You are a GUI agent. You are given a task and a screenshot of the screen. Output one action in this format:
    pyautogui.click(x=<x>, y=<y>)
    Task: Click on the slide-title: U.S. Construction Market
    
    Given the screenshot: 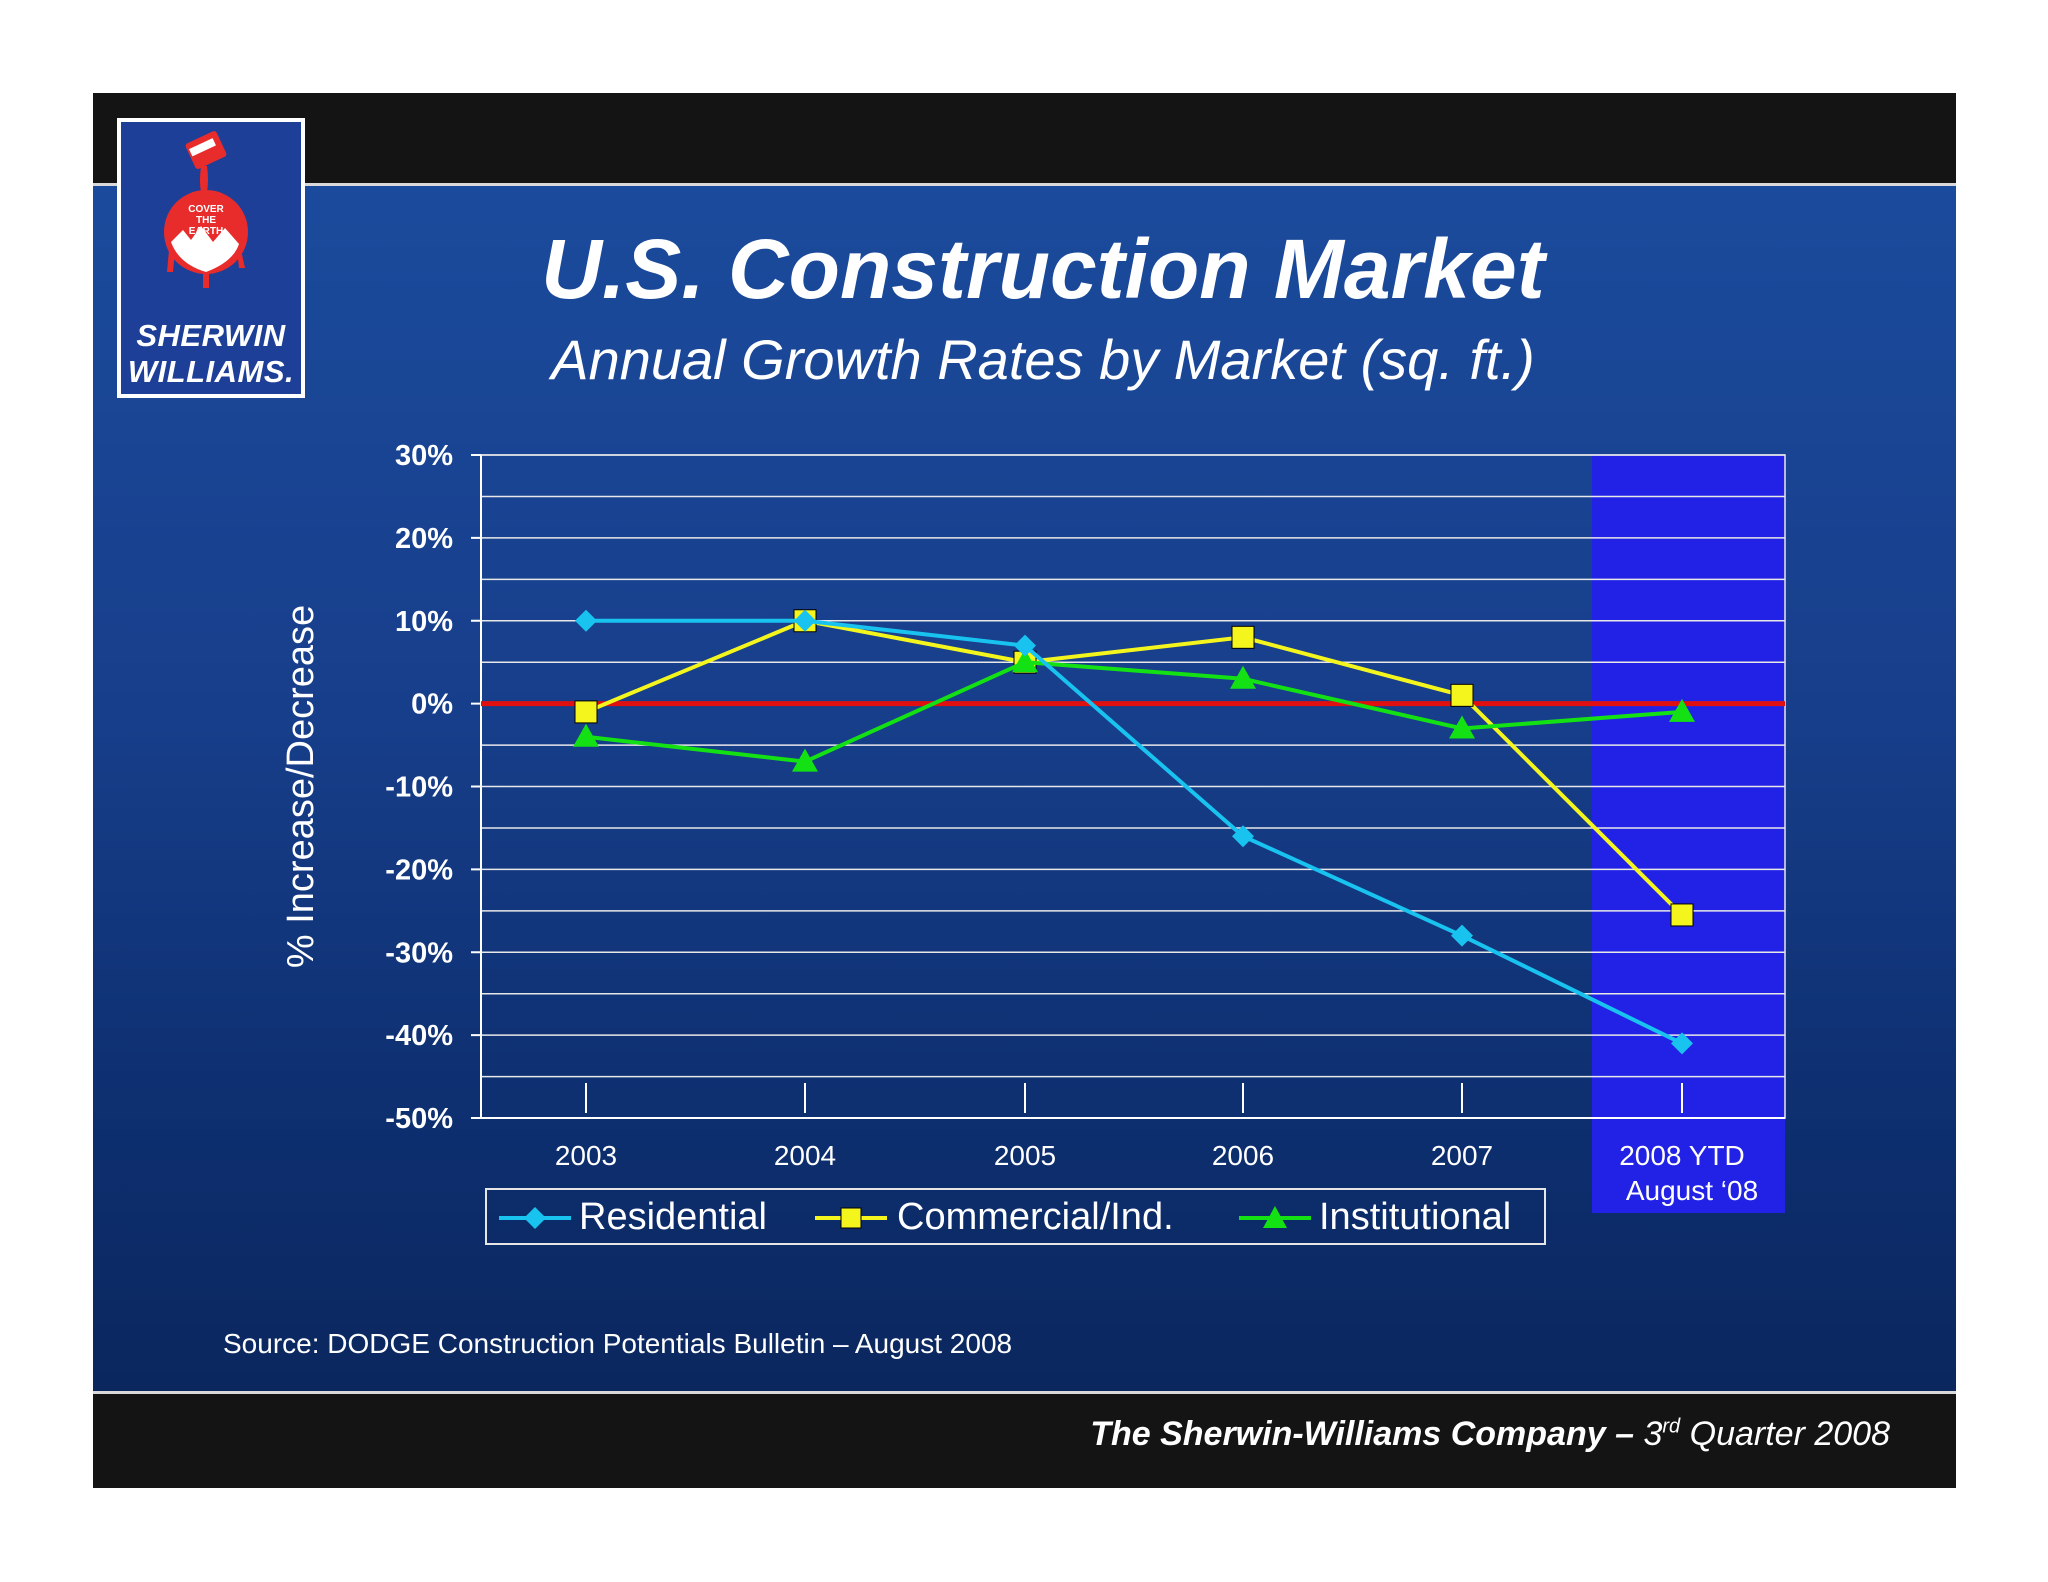 What is the action you would take?
    pyautogui.click(x=1043, y=269)
    